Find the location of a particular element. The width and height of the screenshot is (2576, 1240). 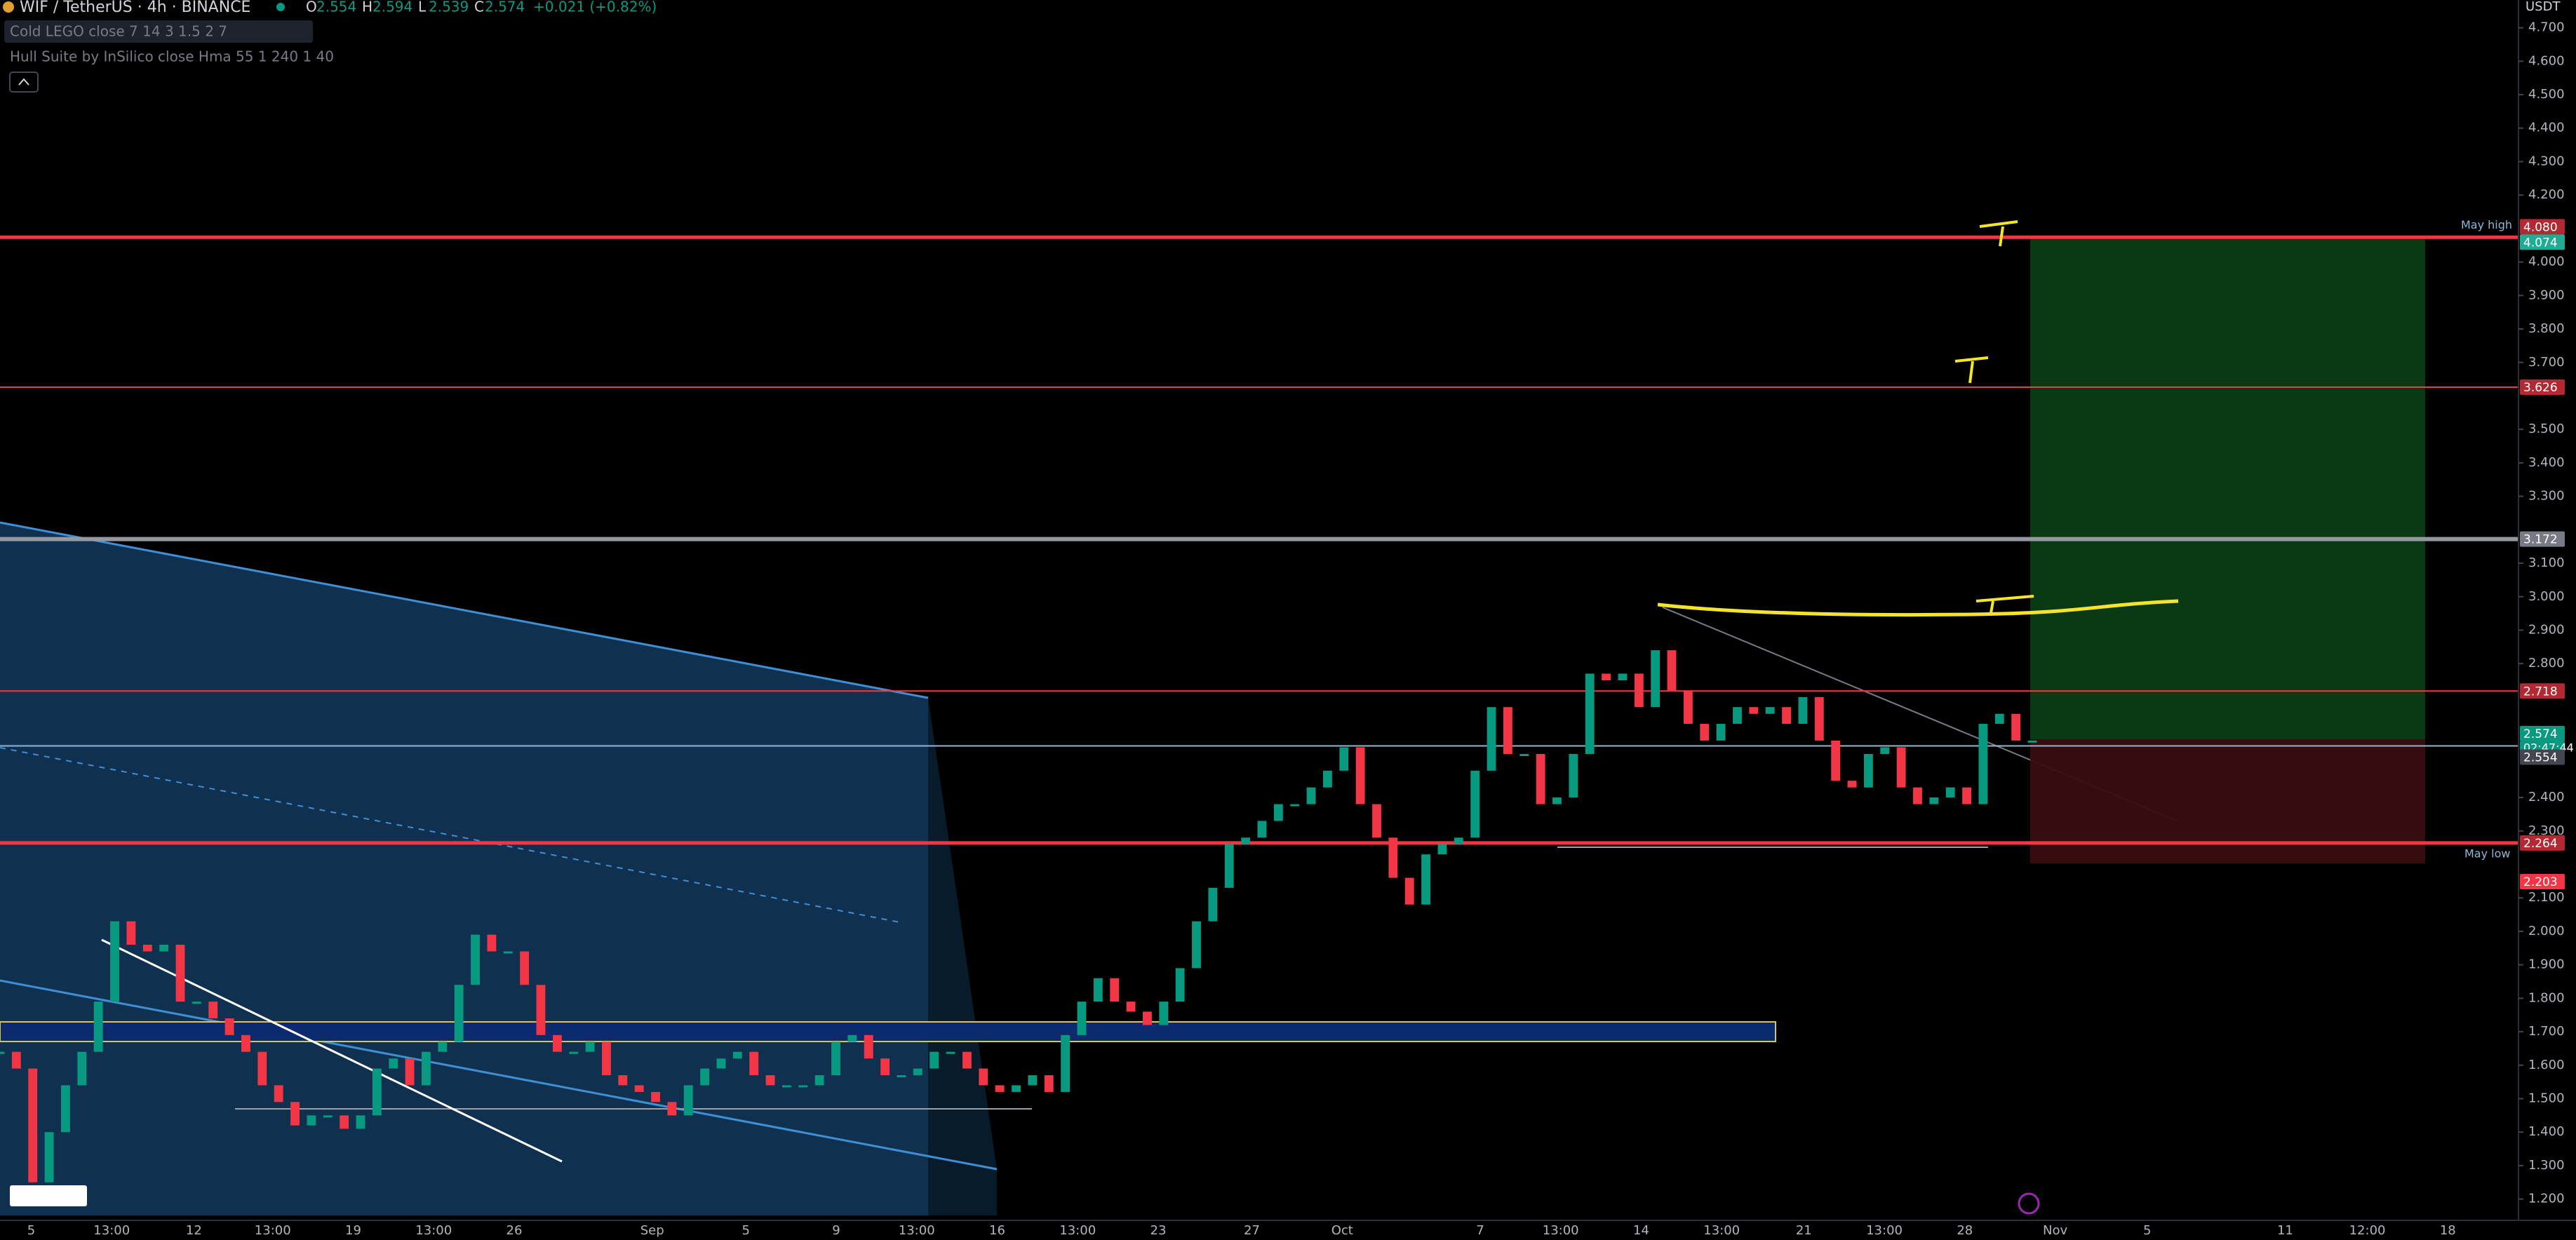

channel-extension is located at coordinates (962, 956).